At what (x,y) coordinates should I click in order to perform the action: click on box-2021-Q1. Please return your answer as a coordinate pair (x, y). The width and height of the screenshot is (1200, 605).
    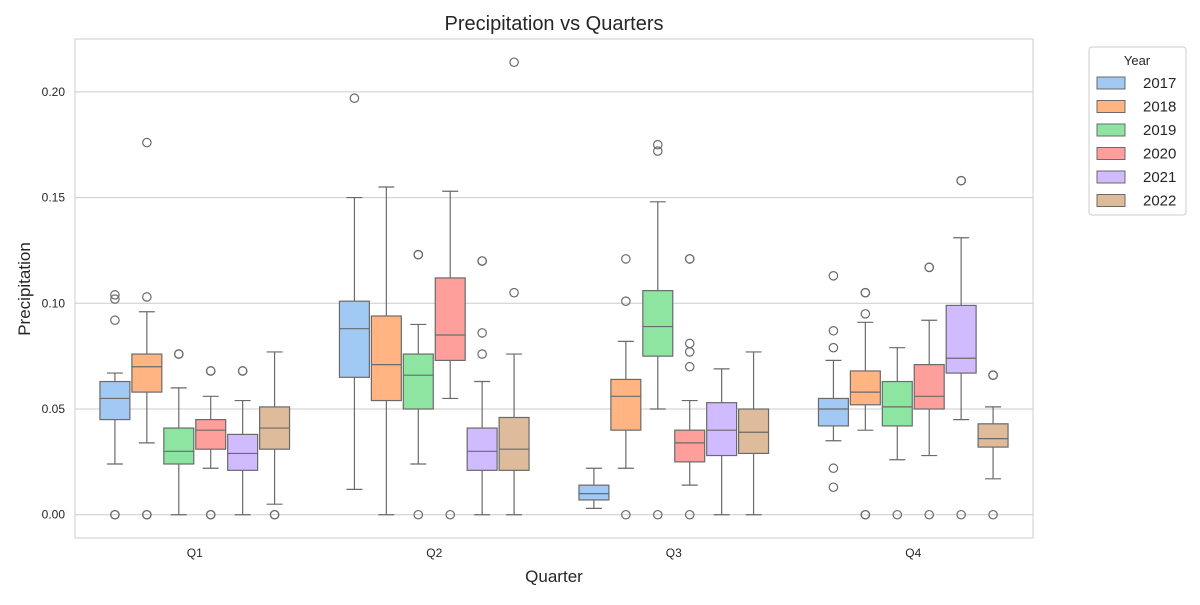
    Looking at the image, I should click on (243, 441).